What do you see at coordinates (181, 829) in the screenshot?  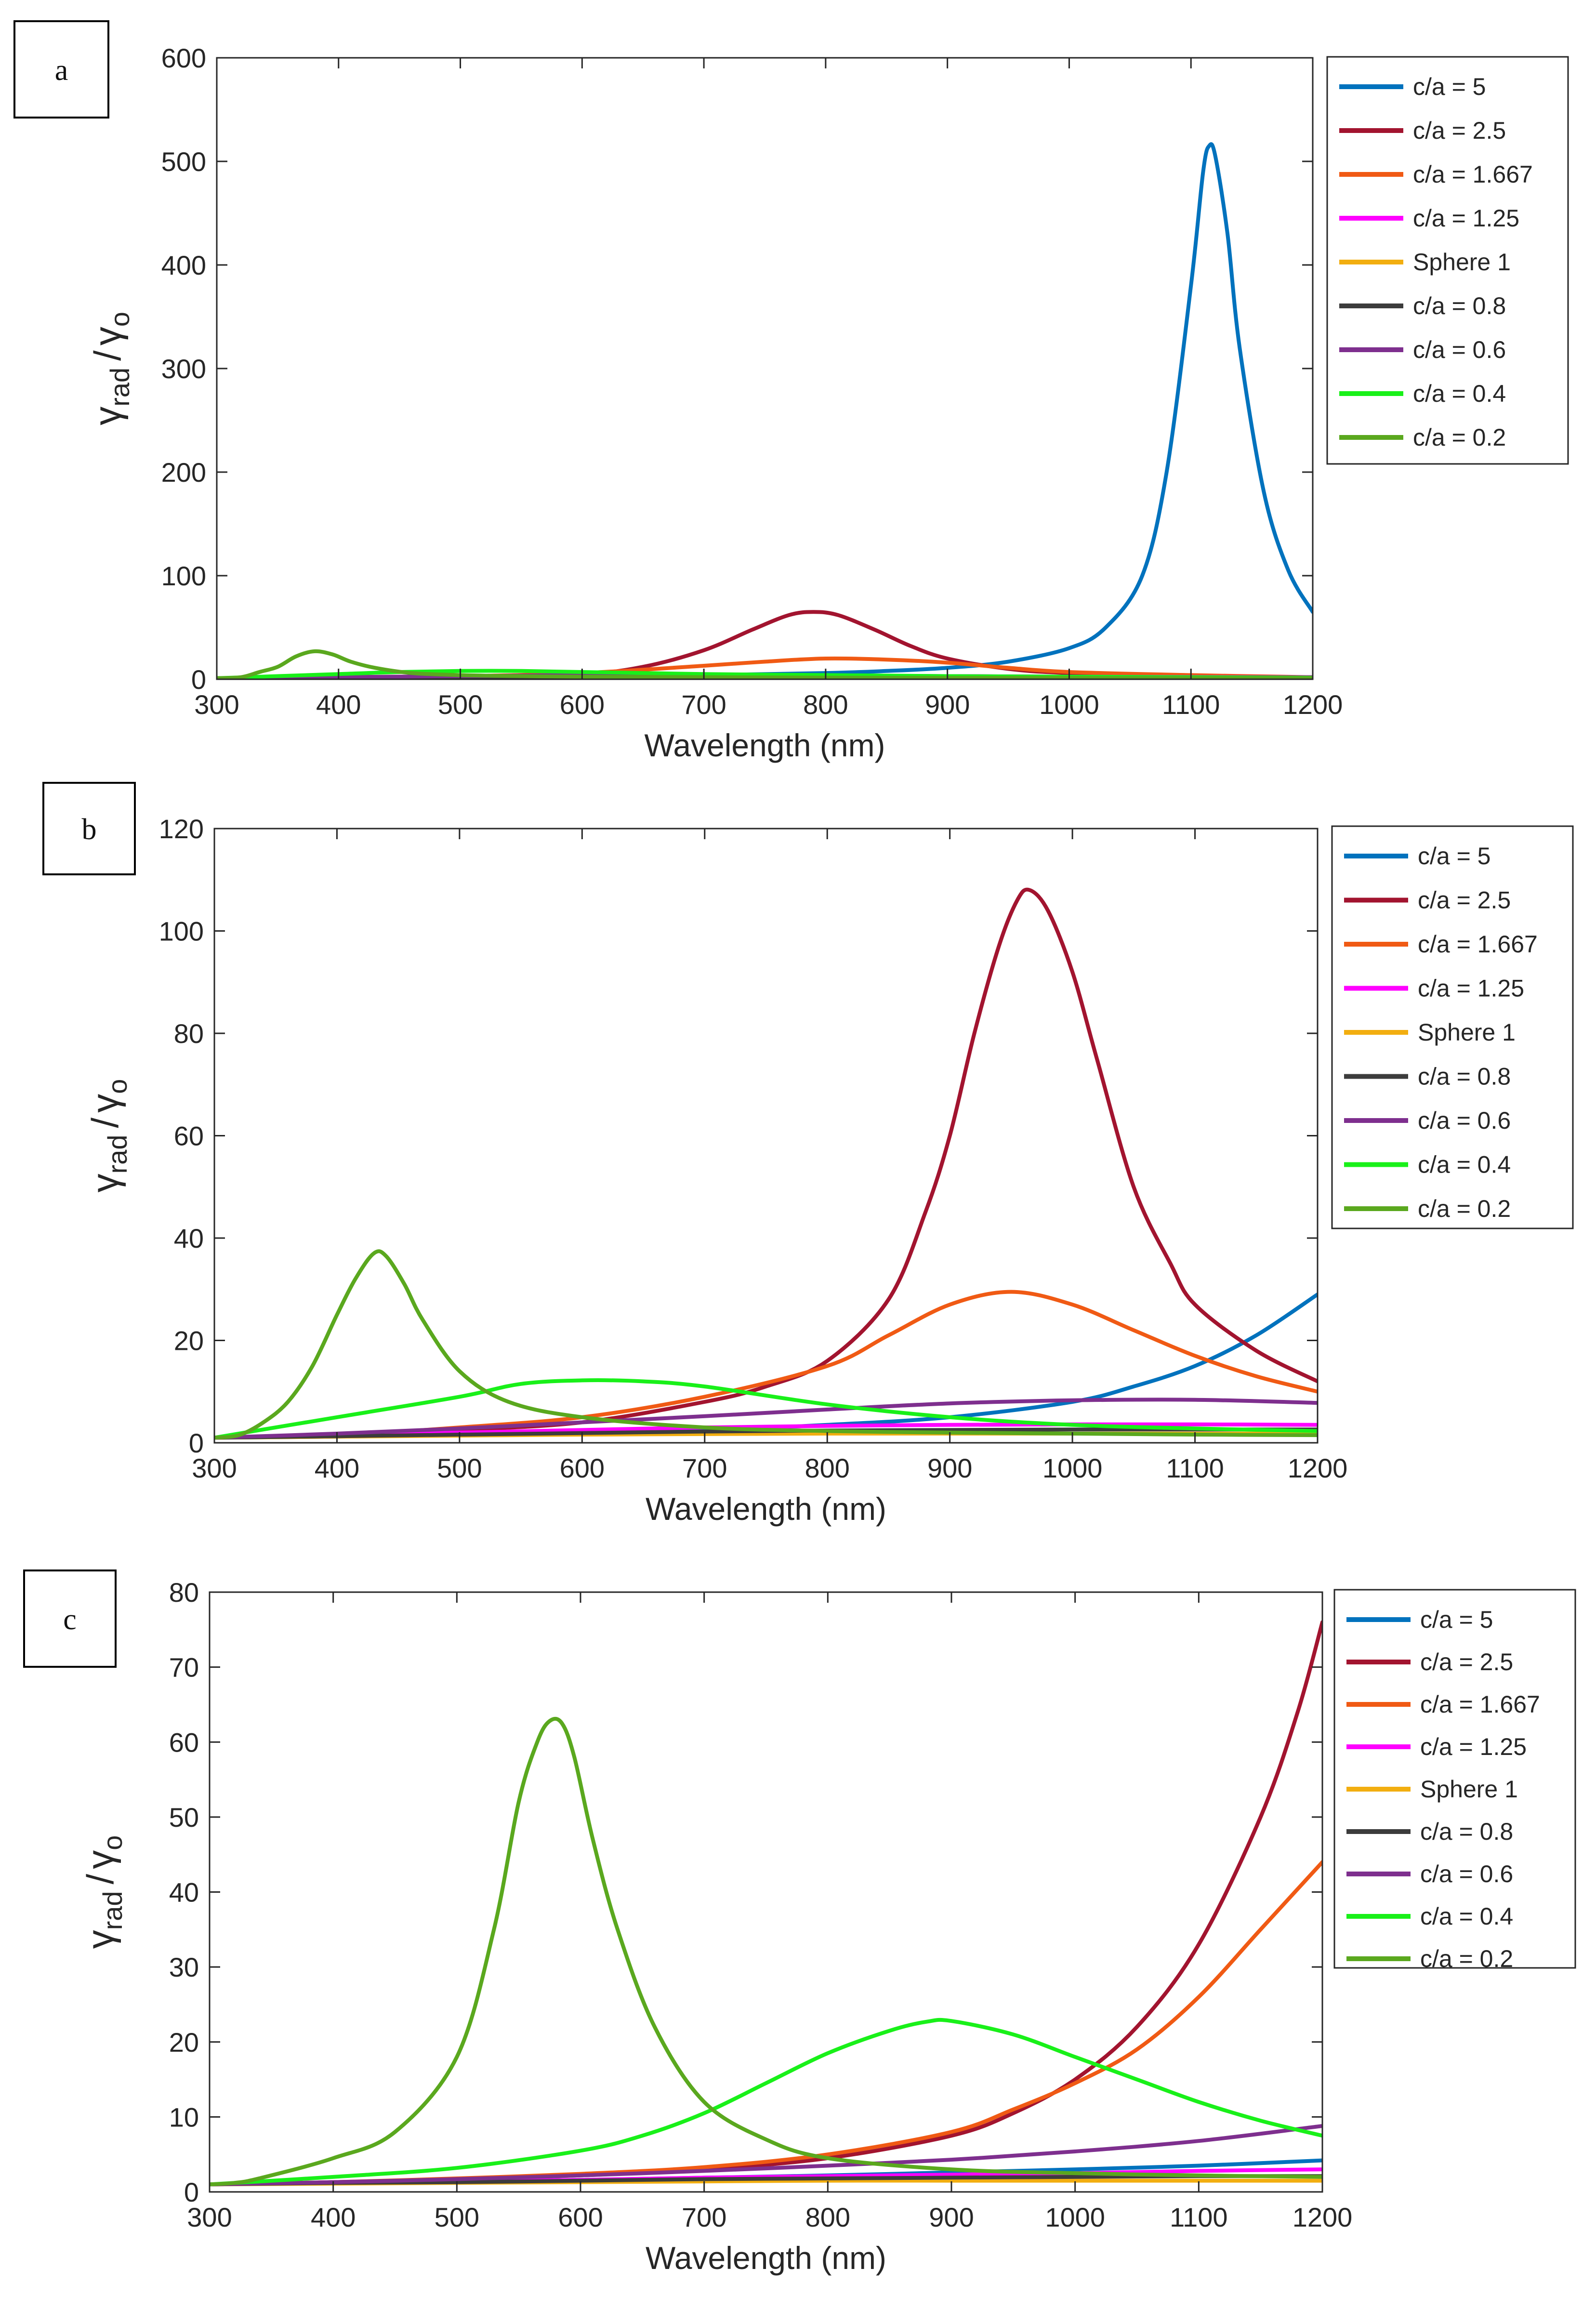 I see `y-tick-label: 120` at bounding box center [181, 829].